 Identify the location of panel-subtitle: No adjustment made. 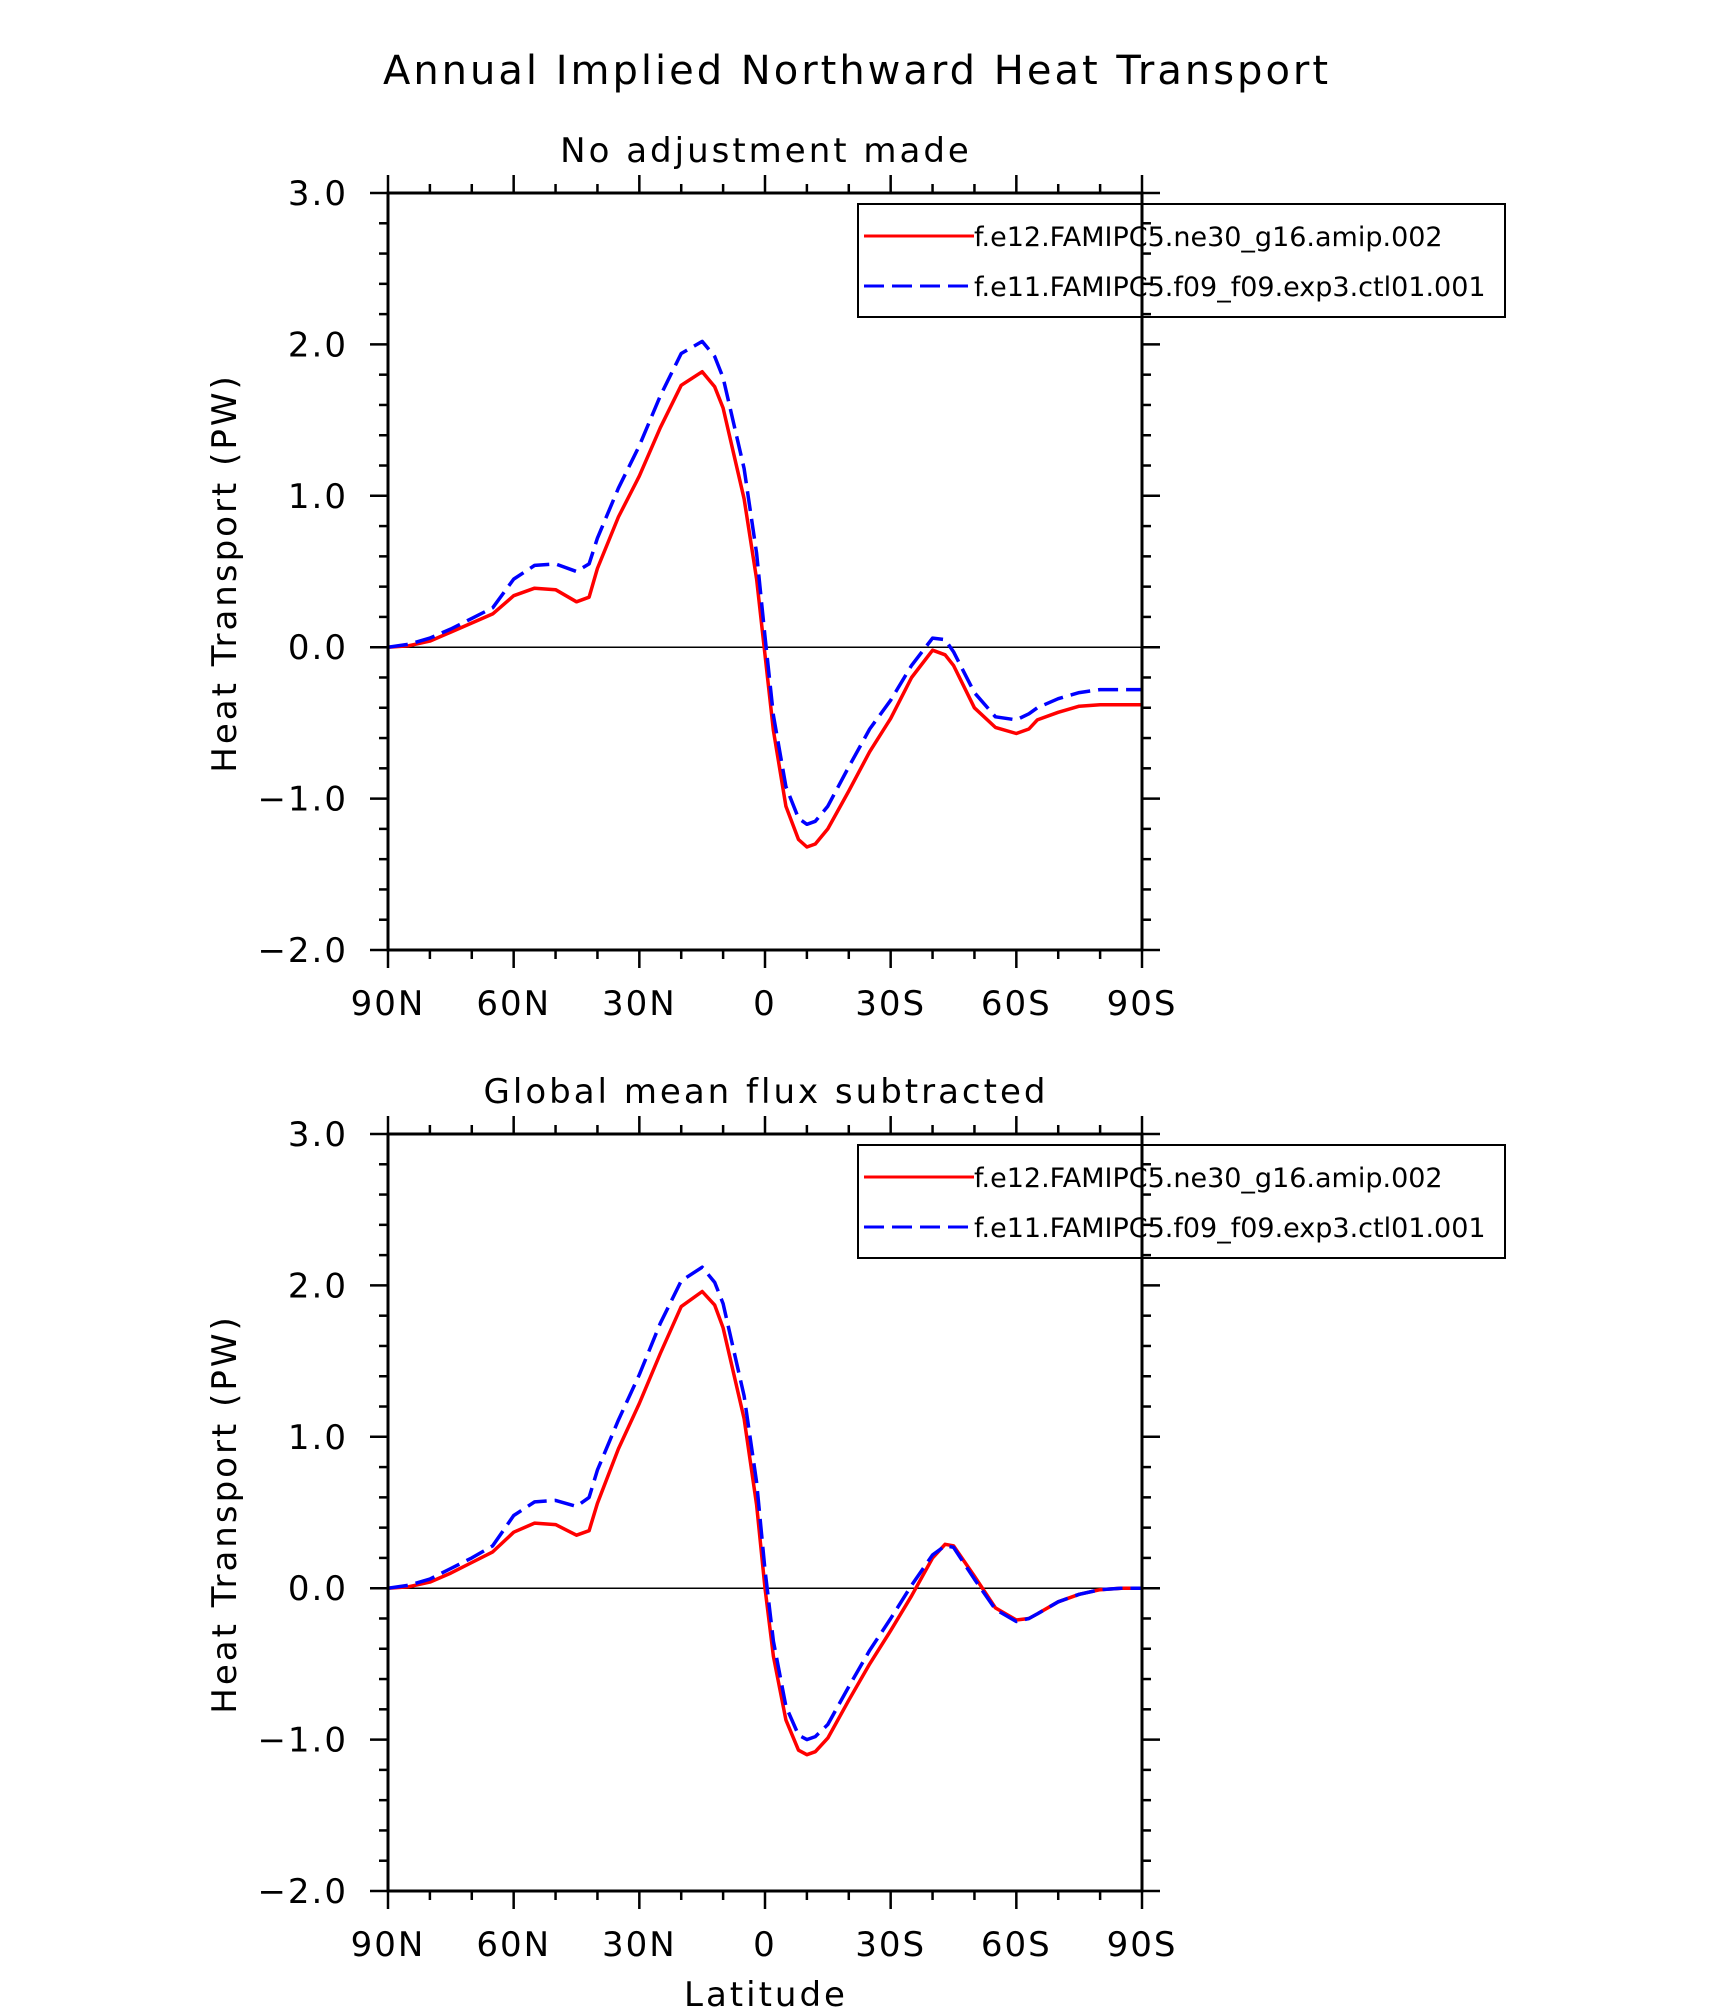
(766, 151).